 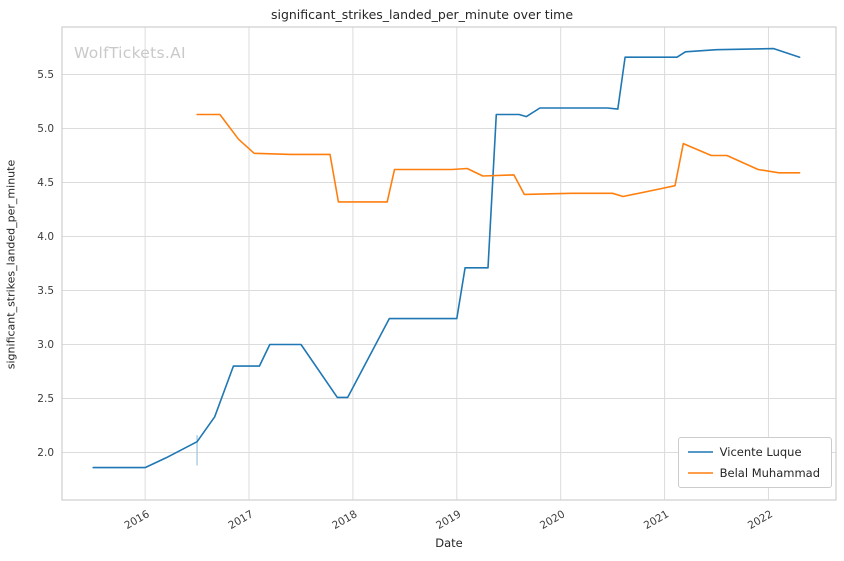 I want to click on y-tick-label: 3.5, so click(x=45, y=291).